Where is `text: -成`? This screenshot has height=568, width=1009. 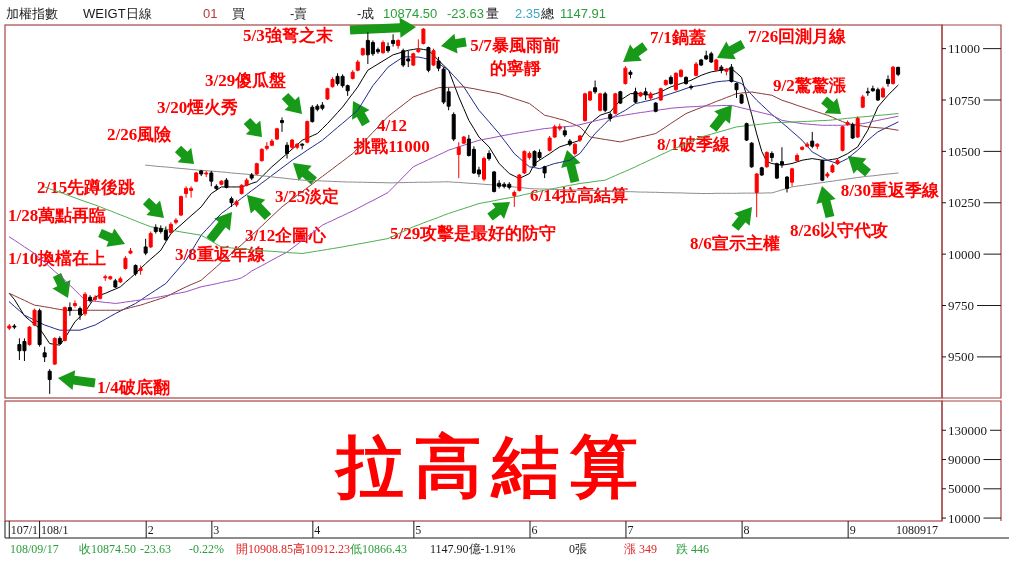 text: -成 is located at coordinates (366, 13).